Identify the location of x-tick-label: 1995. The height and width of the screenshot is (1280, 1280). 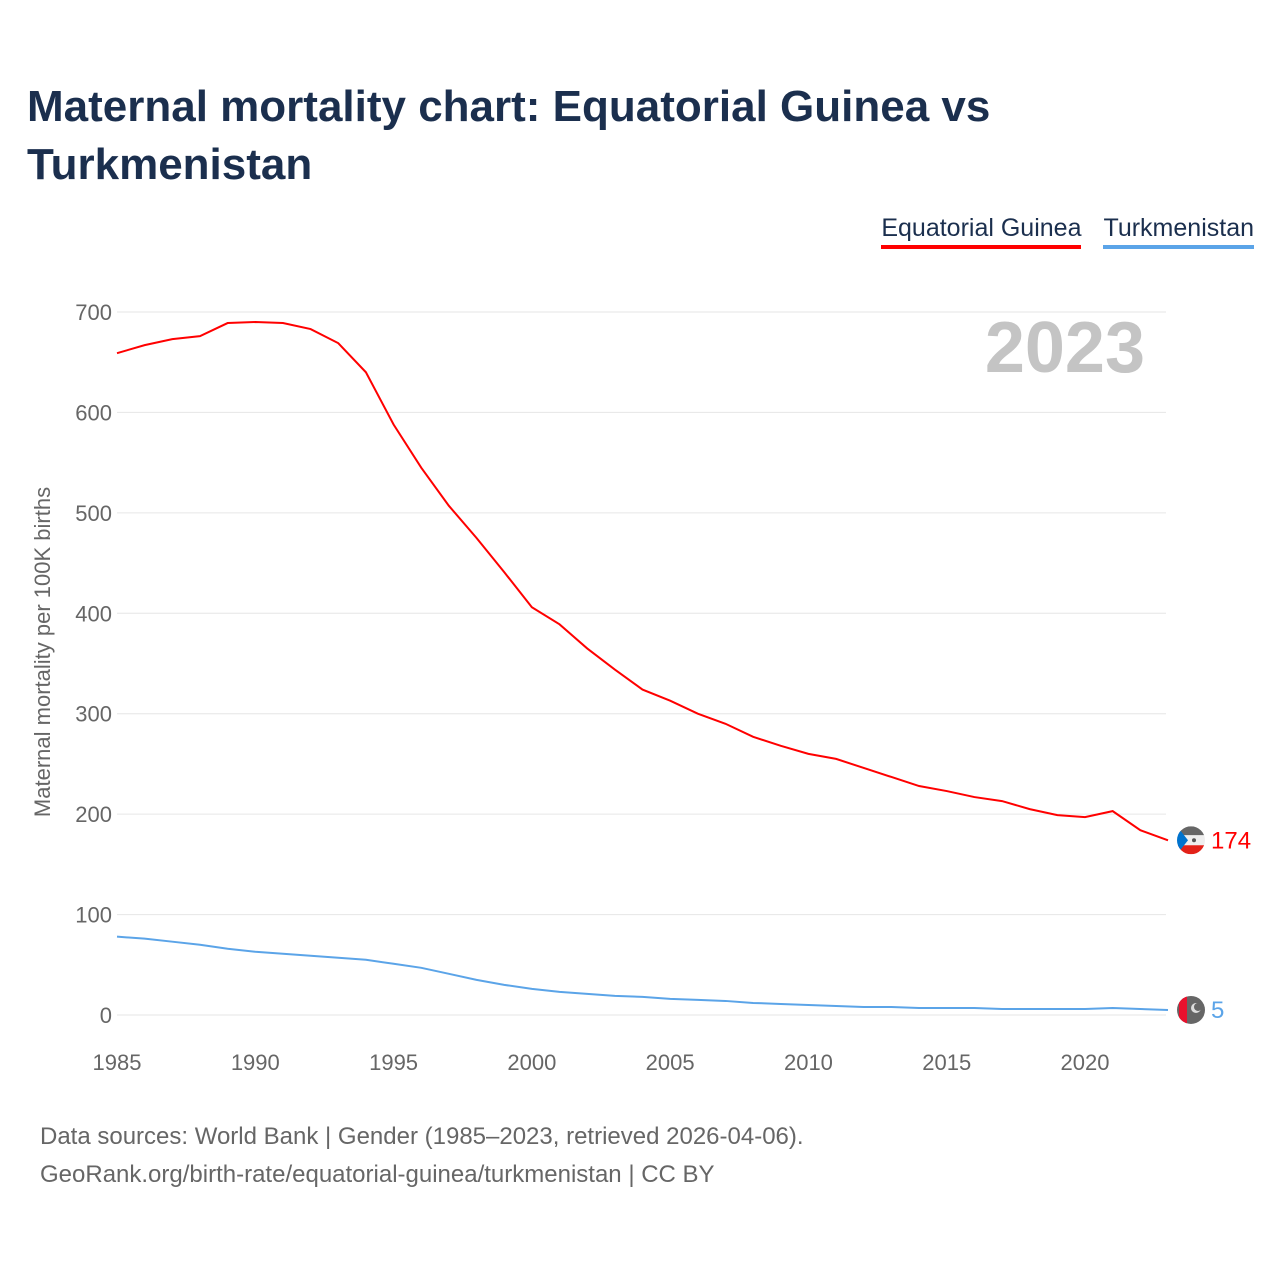
(393, 1062).